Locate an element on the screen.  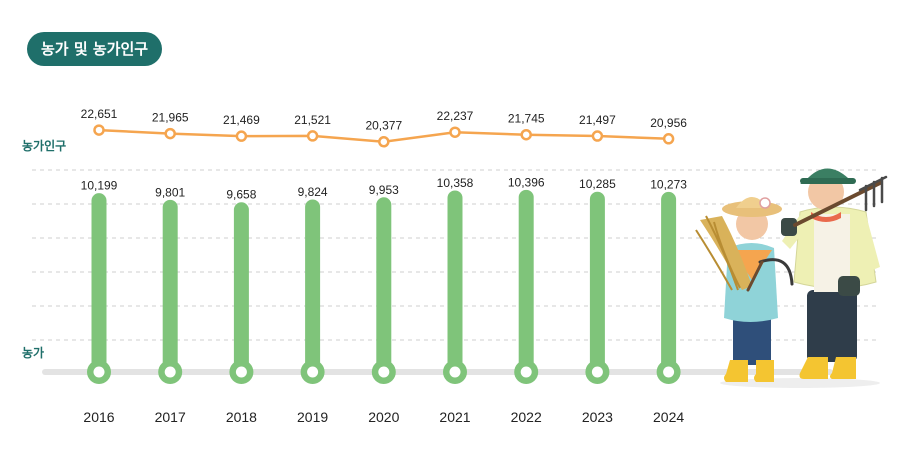
x-tick-label: 2020 is located at coordinates (383, 417).